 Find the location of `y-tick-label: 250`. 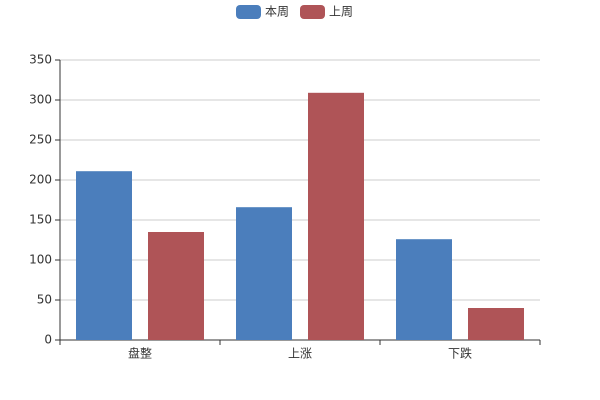

y-tick-label: 250 is located at coordinates (40, 140).